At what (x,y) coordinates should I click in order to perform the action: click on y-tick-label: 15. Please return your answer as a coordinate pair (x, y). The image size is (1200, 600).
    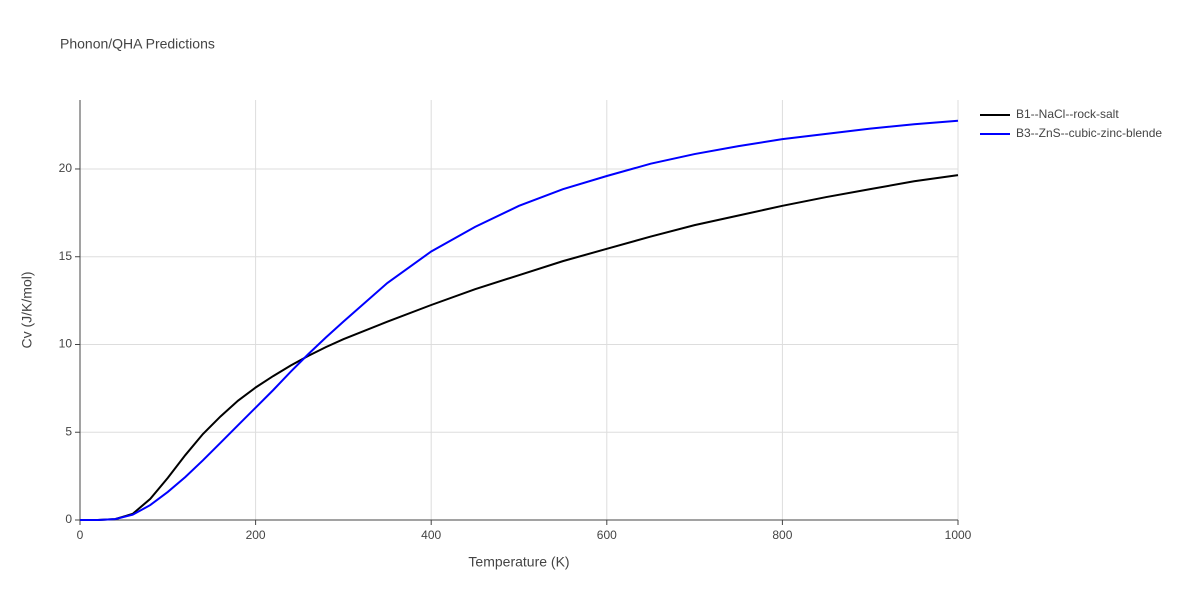
    Looking at the image, I should click on (66, 256).